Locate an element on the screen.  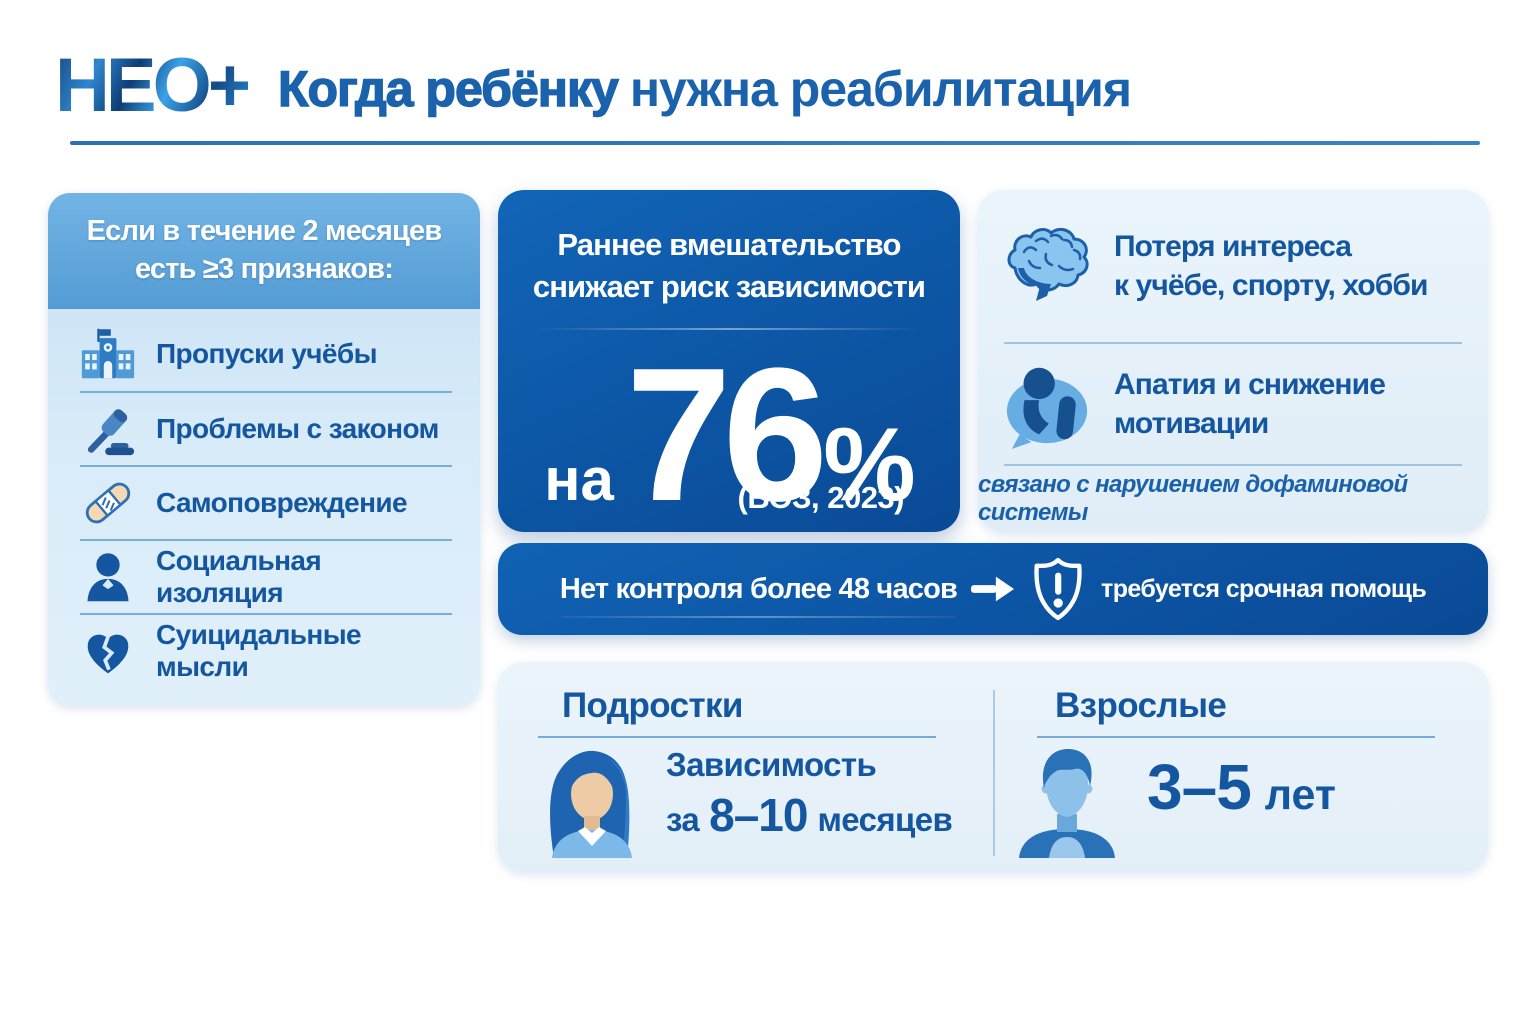
list-item: Самоповреждение is located at coordinates (266, 502).